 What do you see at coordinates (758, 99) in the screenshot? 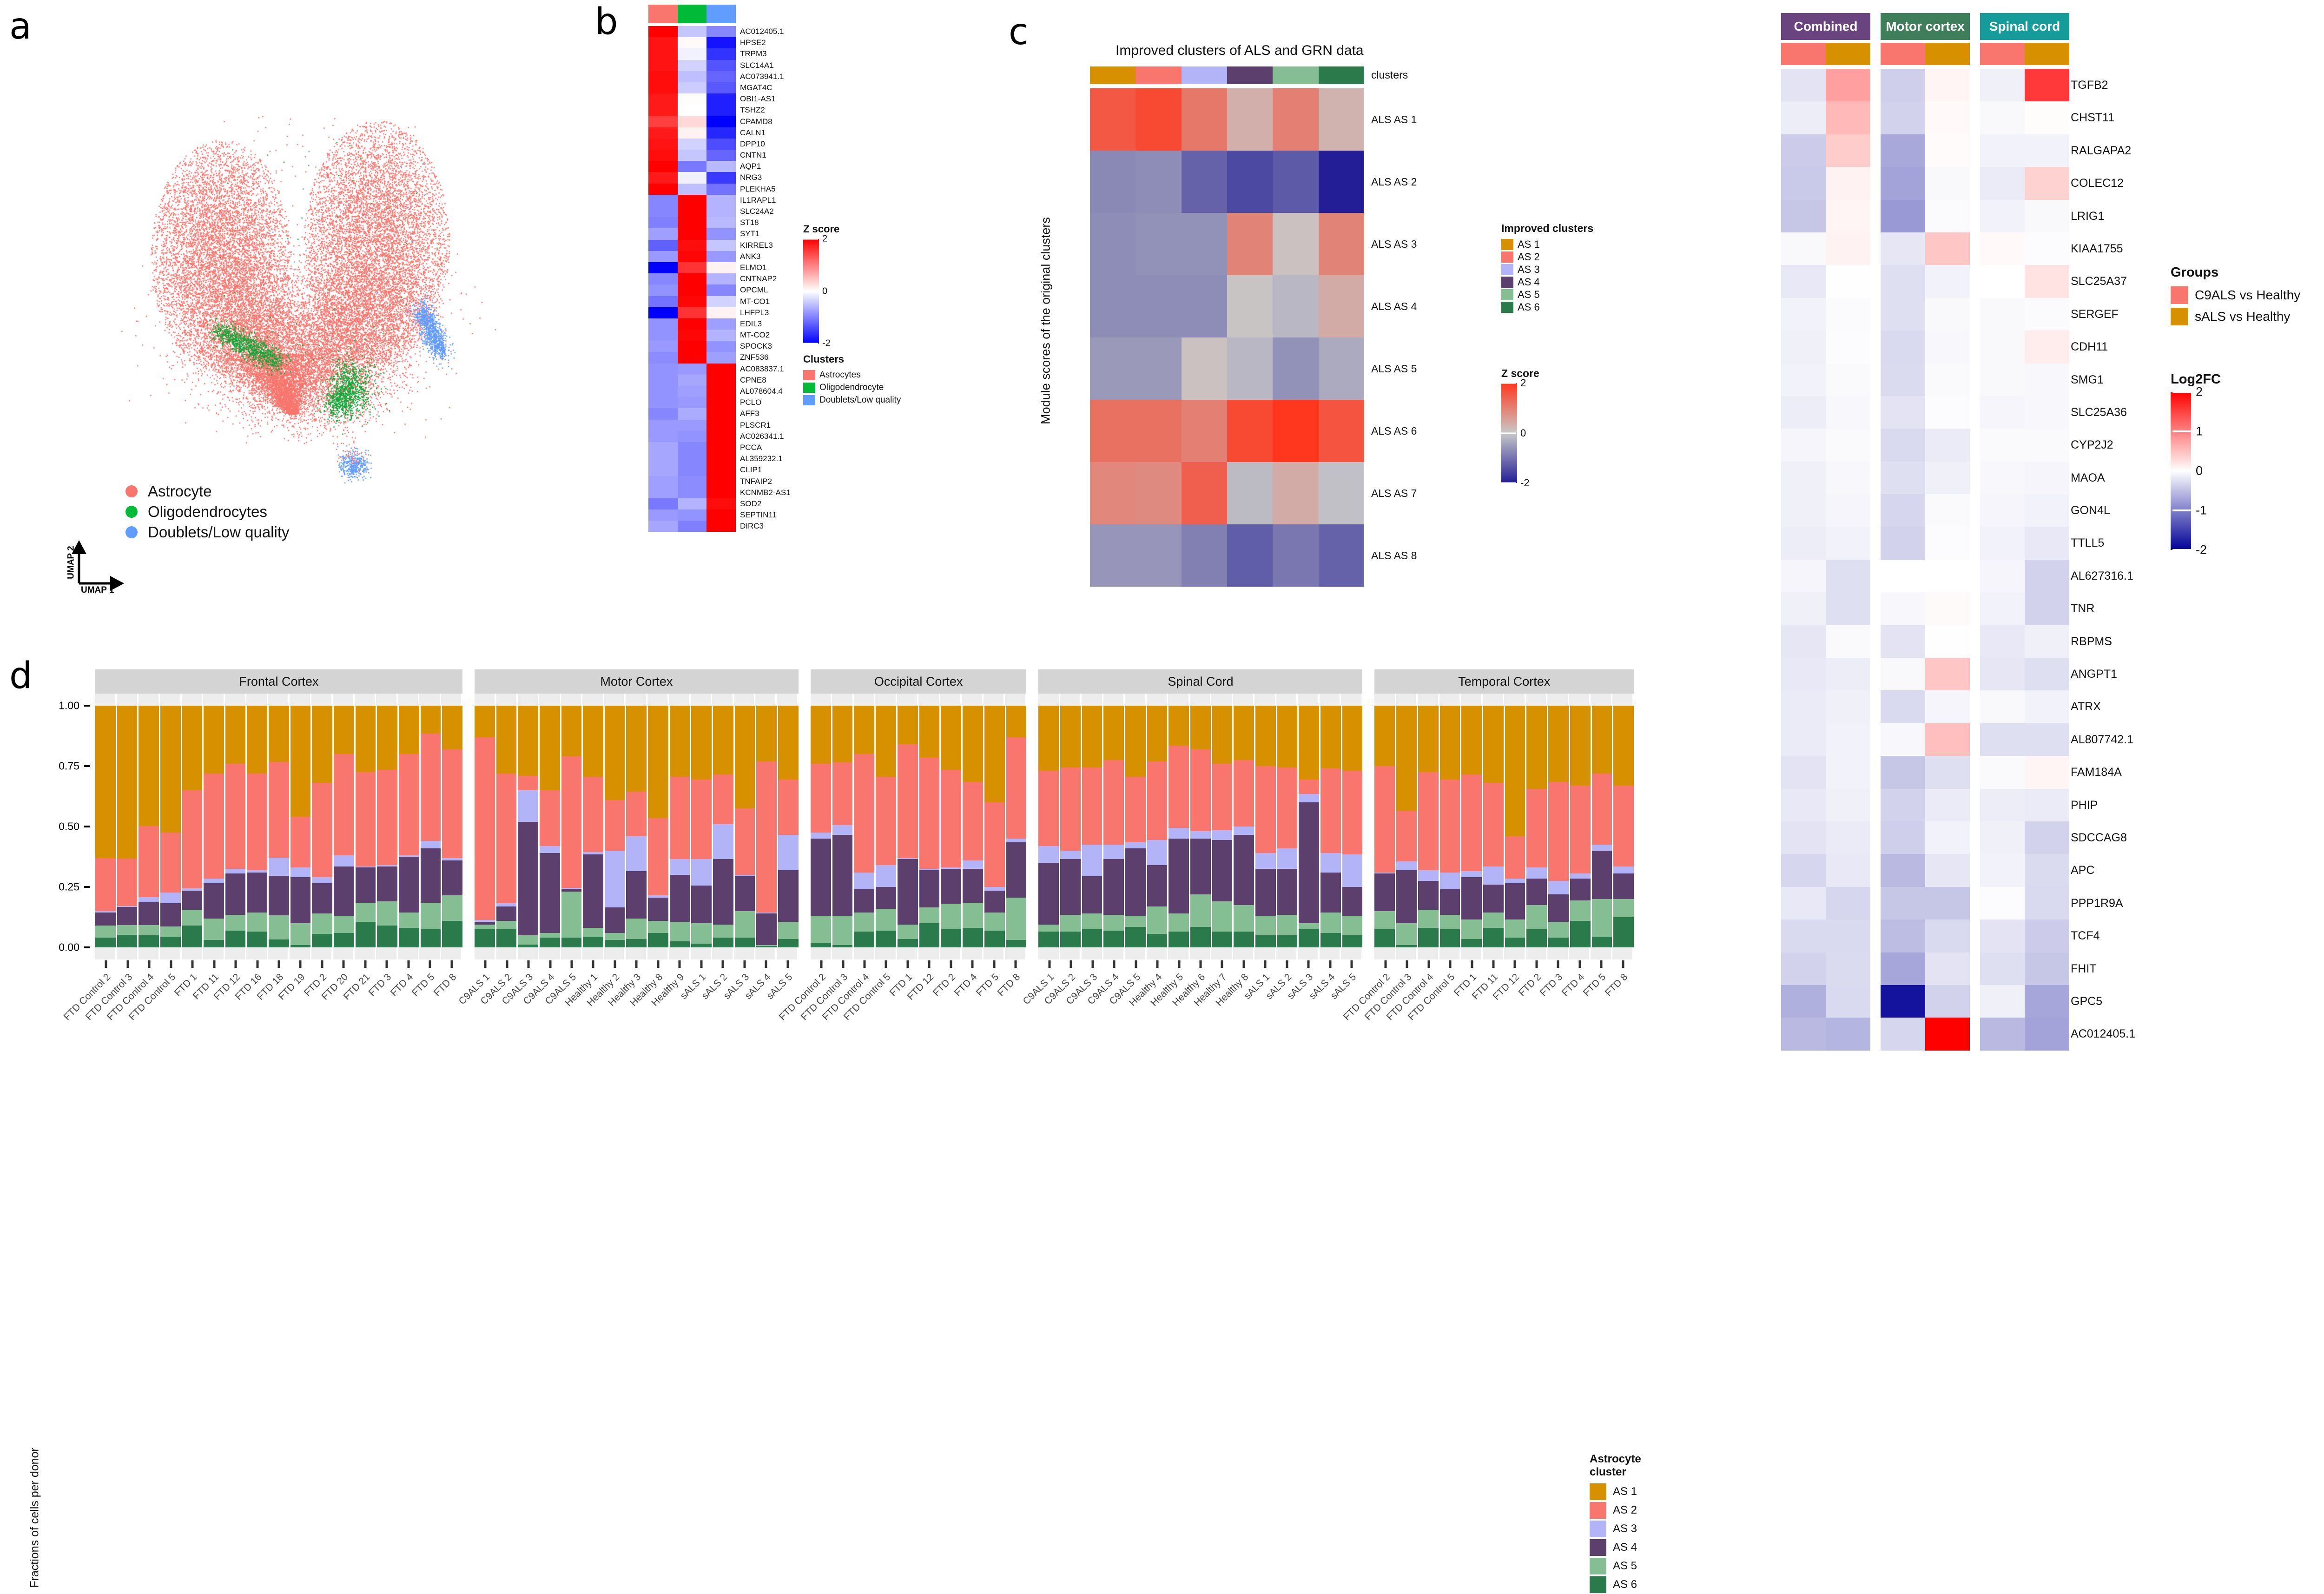
I see `gene-label: OBI1-AS1` at bounding box center [758, 99].